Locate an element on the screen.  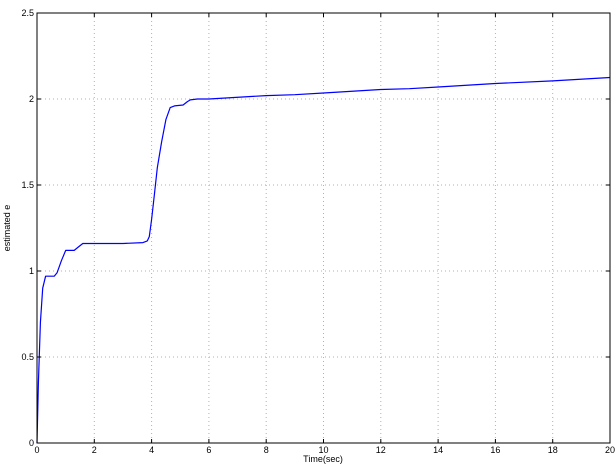
y-tick-label: 0.5 is located at coordinates (27, 357).